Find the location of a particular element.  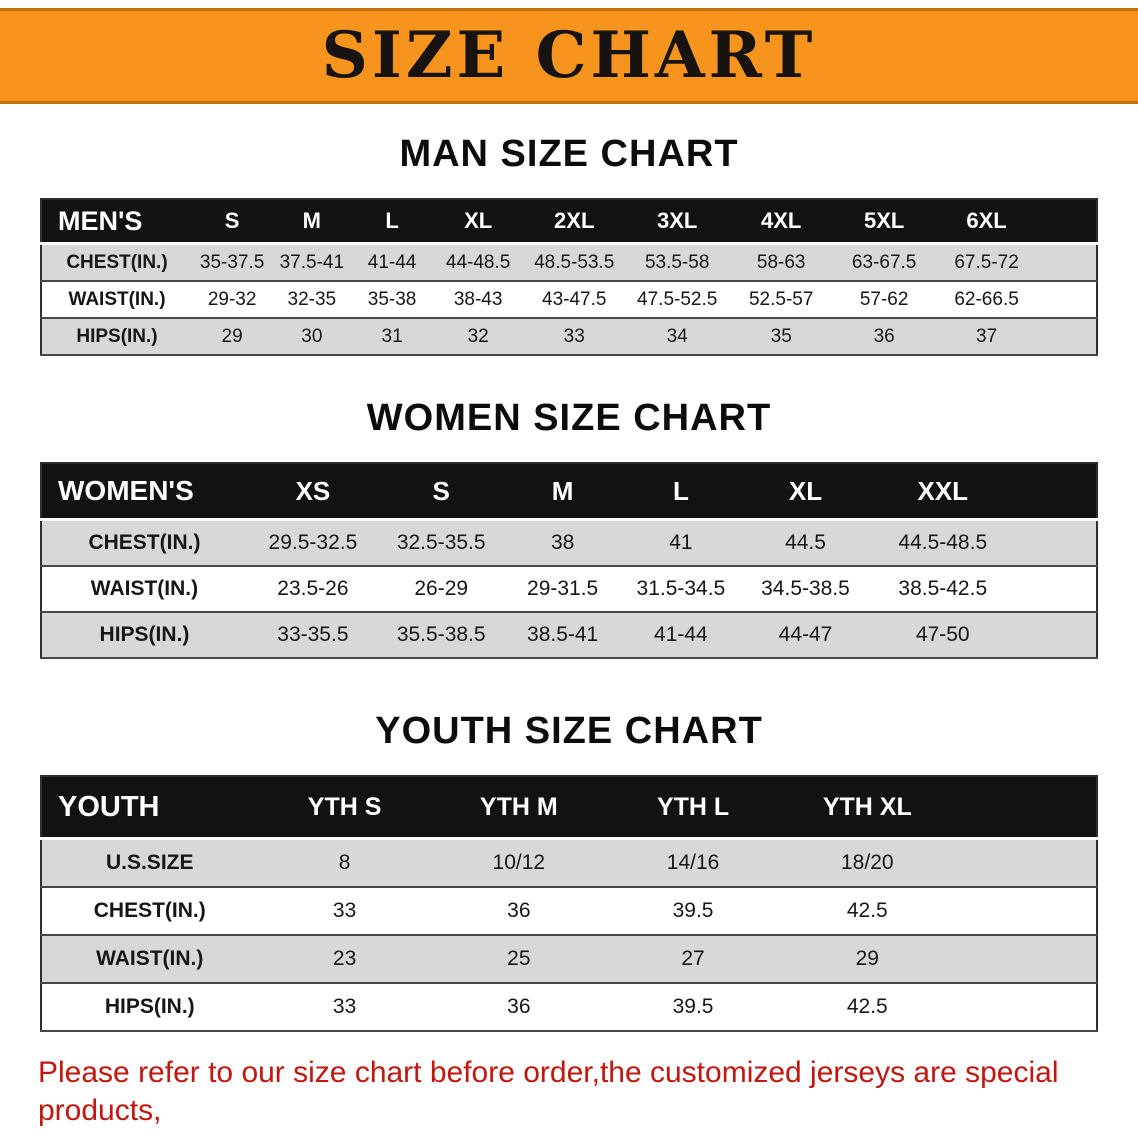

value-cell: 31 is located at coordinates (392, 337).